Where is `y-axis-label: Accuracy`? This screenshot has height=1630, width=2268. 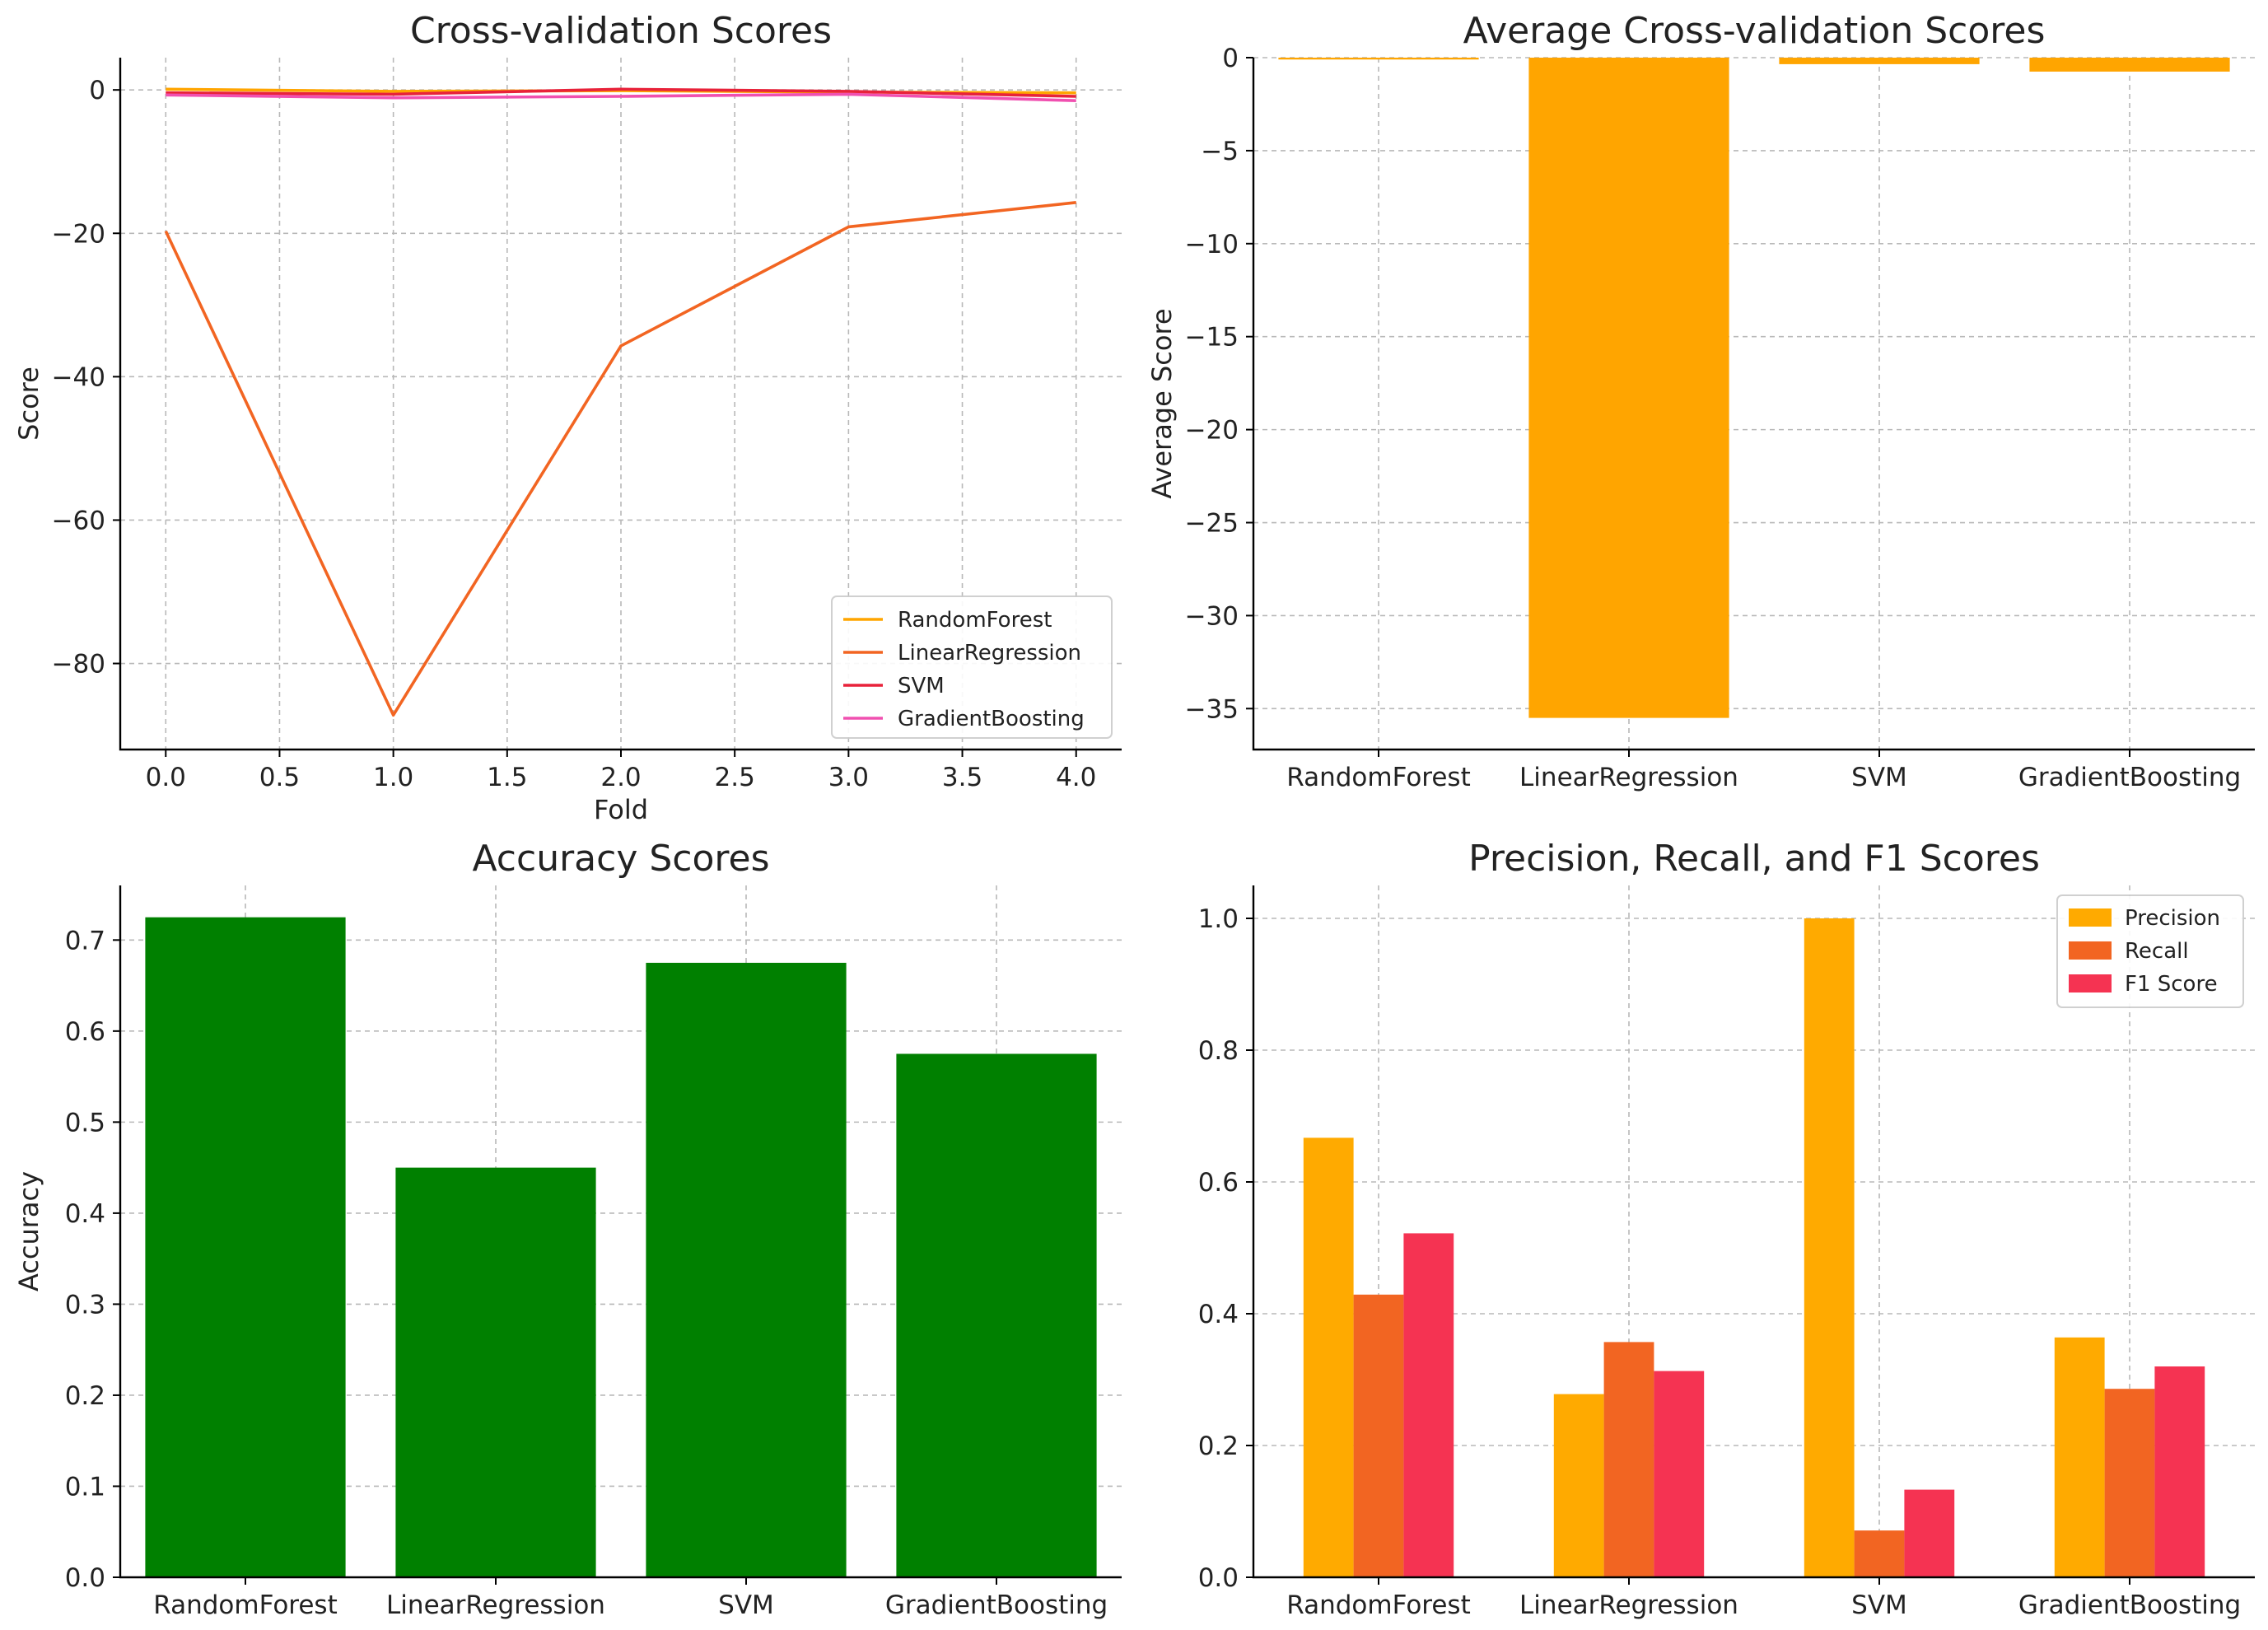
y-axis-label: Accuracy is located at coordinates (28, 1231).